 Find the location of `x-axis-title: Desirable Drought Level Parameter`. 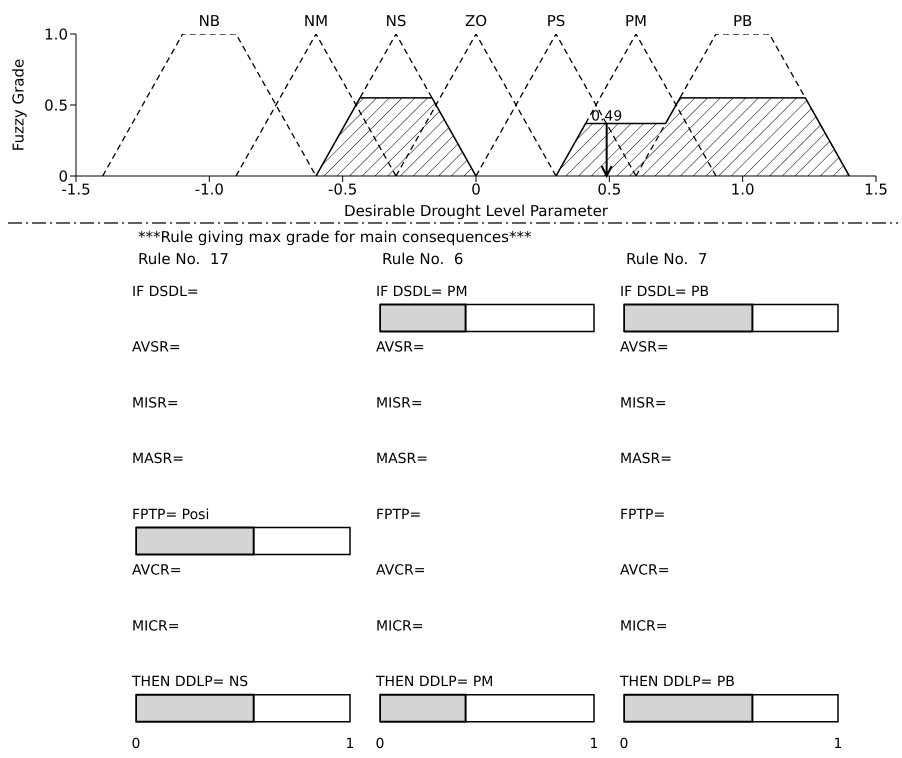

x-axis-title: Desirable Drought Level Parameter is located at coordinates (476, 211).